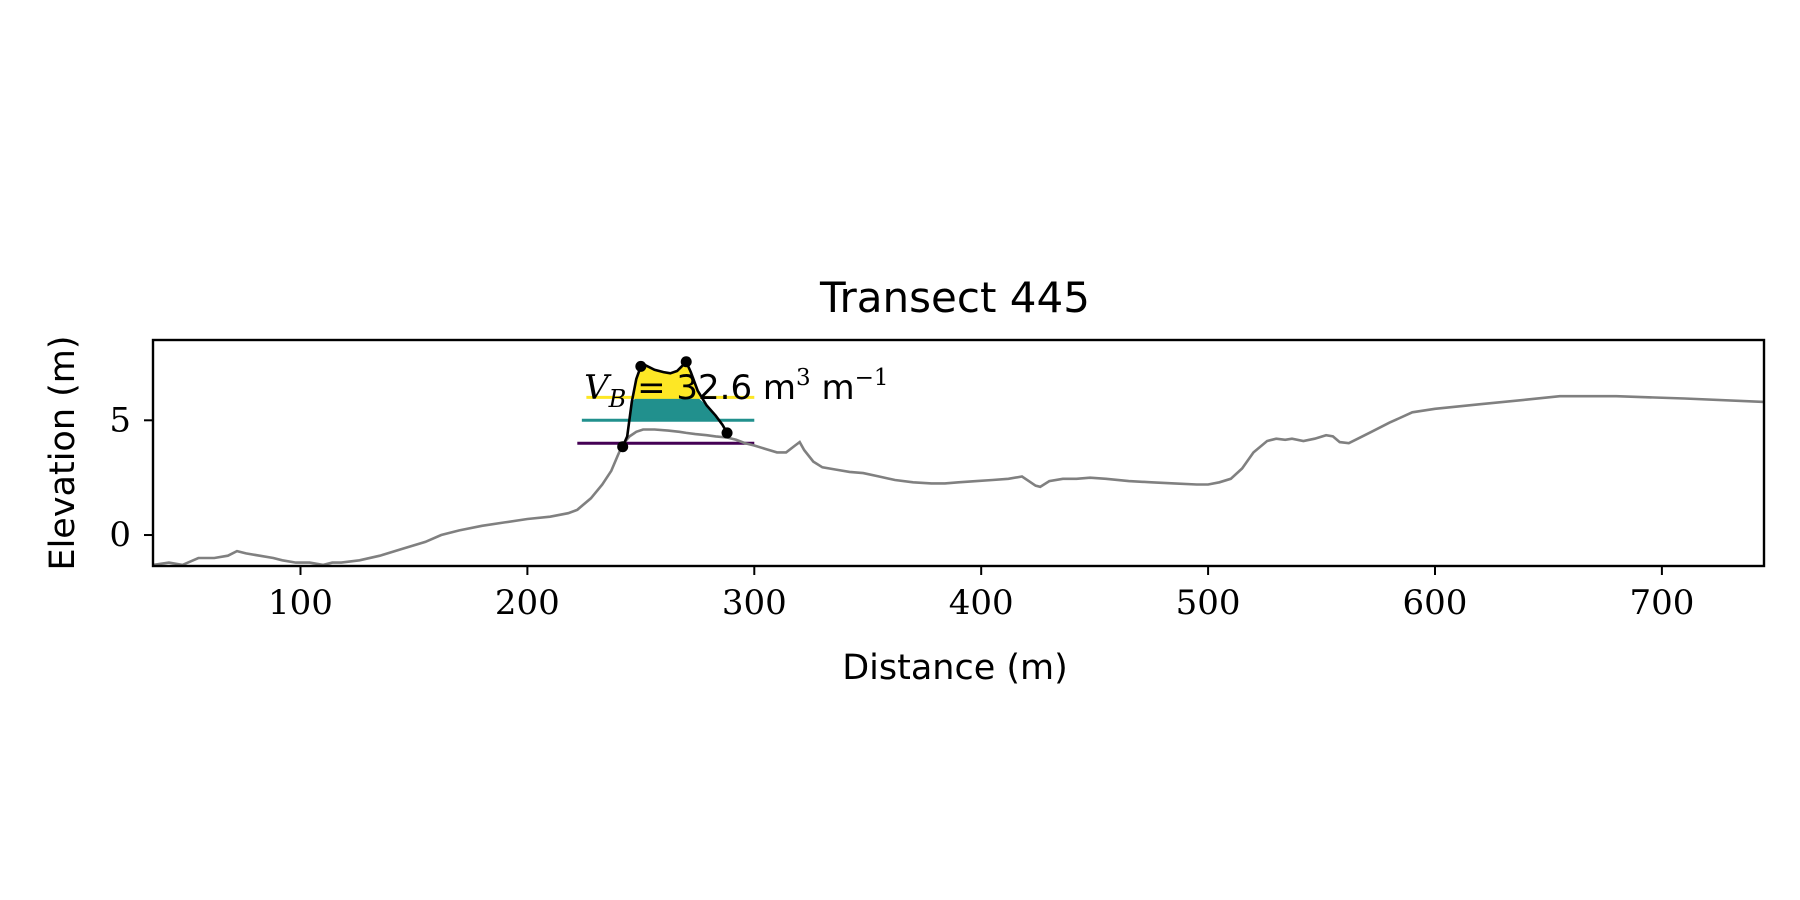  Describe the element at coordinates (981, 603) in the screenshot. I see `x-tick-label: 400` at that location.